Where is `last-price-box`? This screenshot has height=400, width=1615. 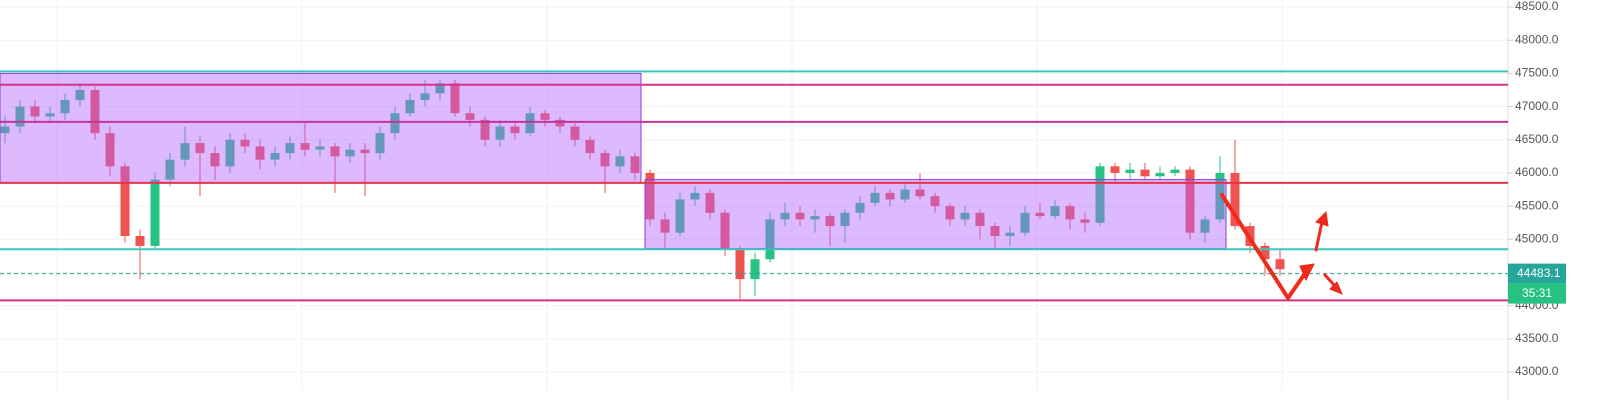
last-price-box is located at coordinates (1537, 273).